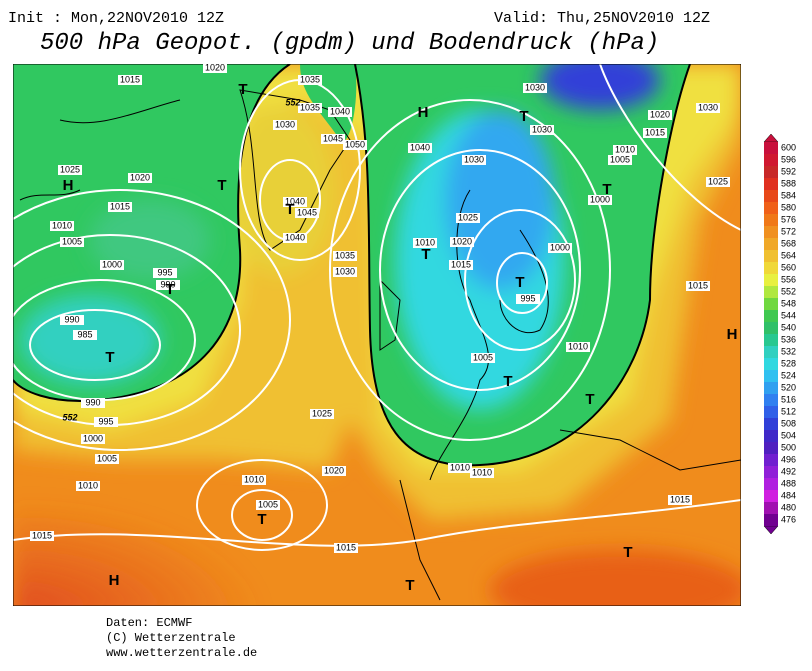 Image resolution: width=812 pixels, height=671 pixels. Describe the element at coordinates (788, 183) in the screenshot. I see `colorbar-label: 588` at that location.